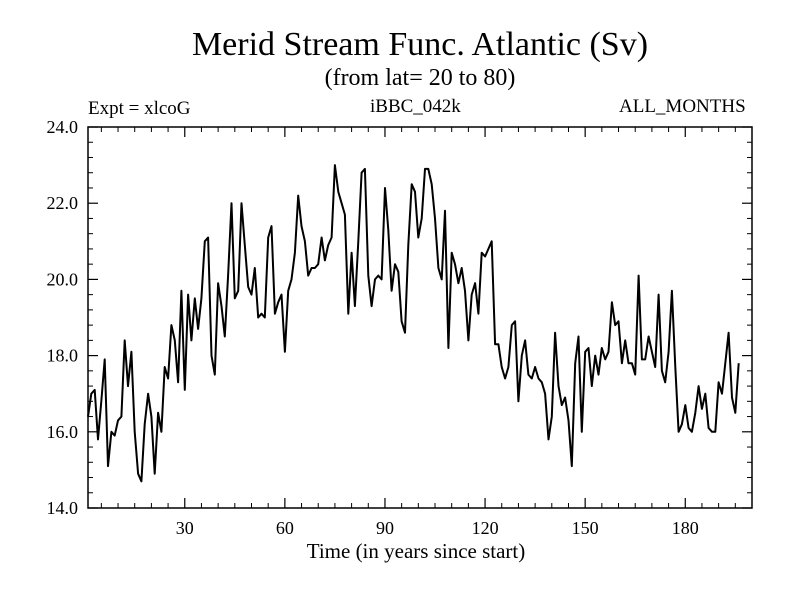  Describe the element at coordinates (63, 279) in the screenshot. I see `y-tick-label: 20.0` at that location.